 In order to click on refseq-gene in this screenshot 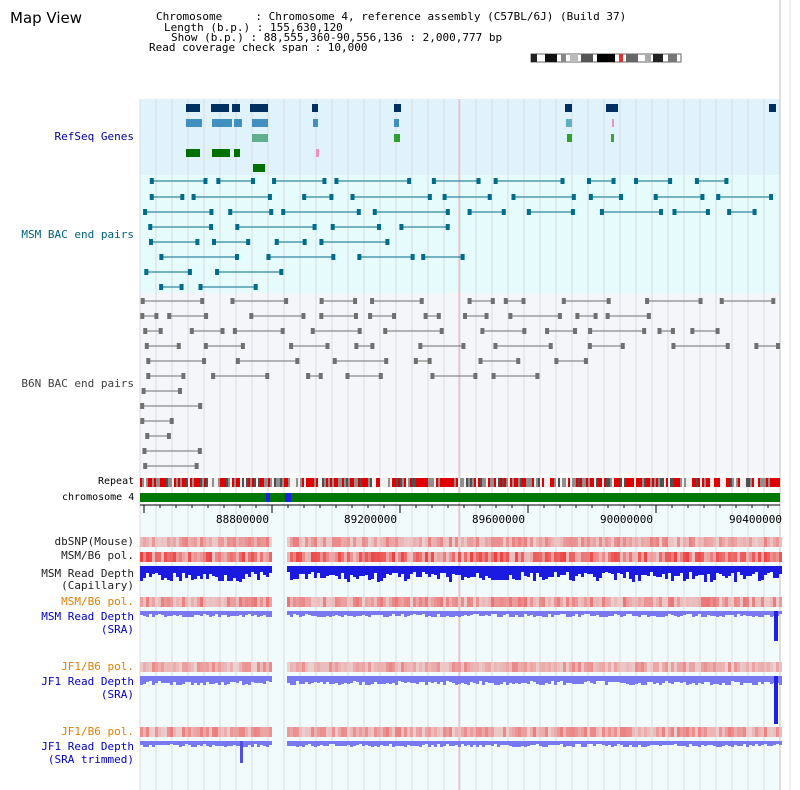, I will do `click(238, 123)`.